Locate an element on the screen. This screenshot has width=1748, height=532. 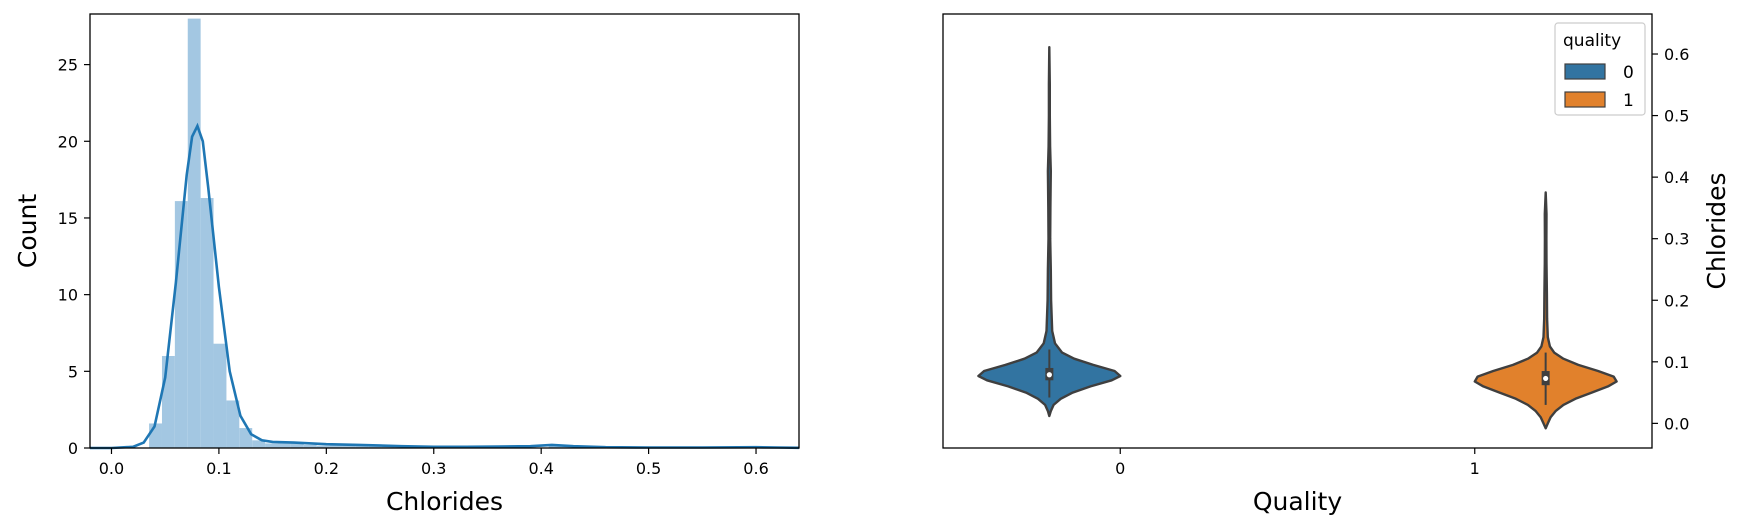
left-x-tick-label-5: 0.5 is located at coordinates (648, 468).